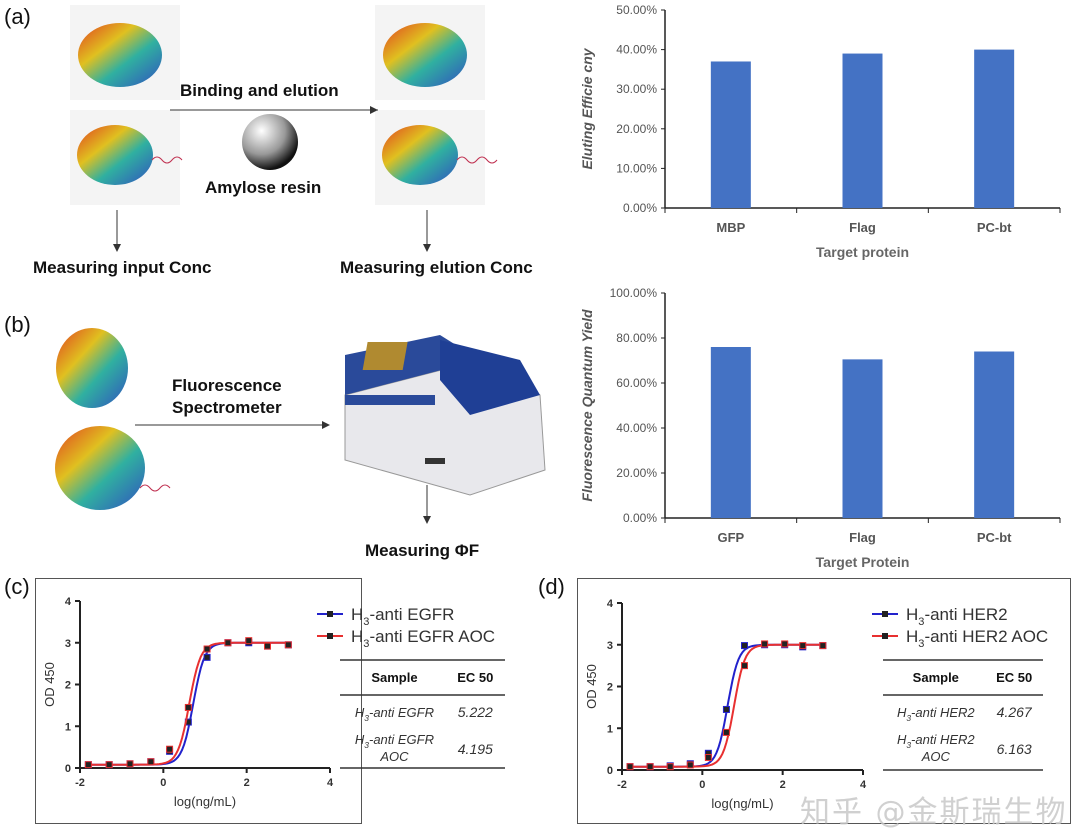 Image resolution: width=1080 pixels, height=833 pixels. I want to click on x-tick-label: 4, so click(863, 785).